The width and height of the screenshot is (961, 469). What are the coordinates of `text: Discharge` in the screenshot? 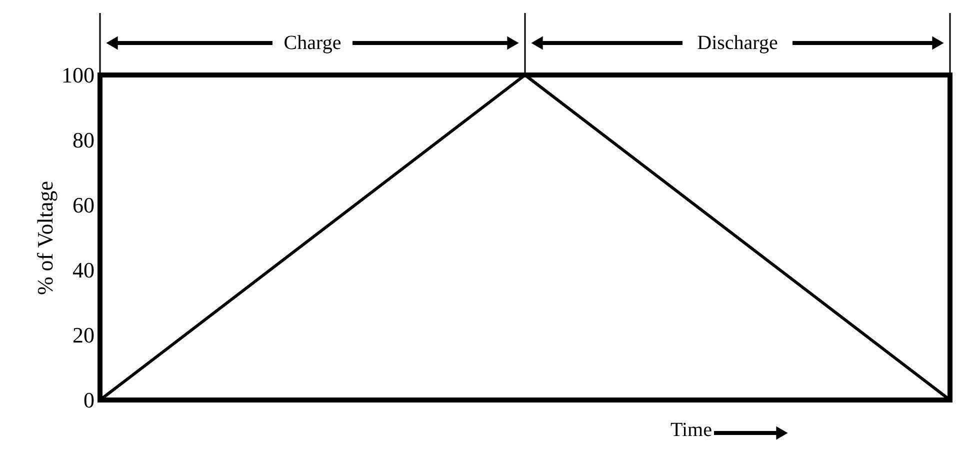 It's located at (737, 43).